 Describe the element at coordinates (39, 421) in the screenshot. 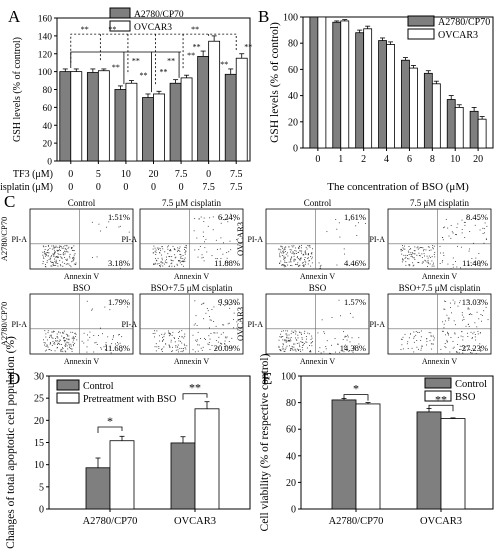

I see `panel-d-y-tick-label: 20` at that location.